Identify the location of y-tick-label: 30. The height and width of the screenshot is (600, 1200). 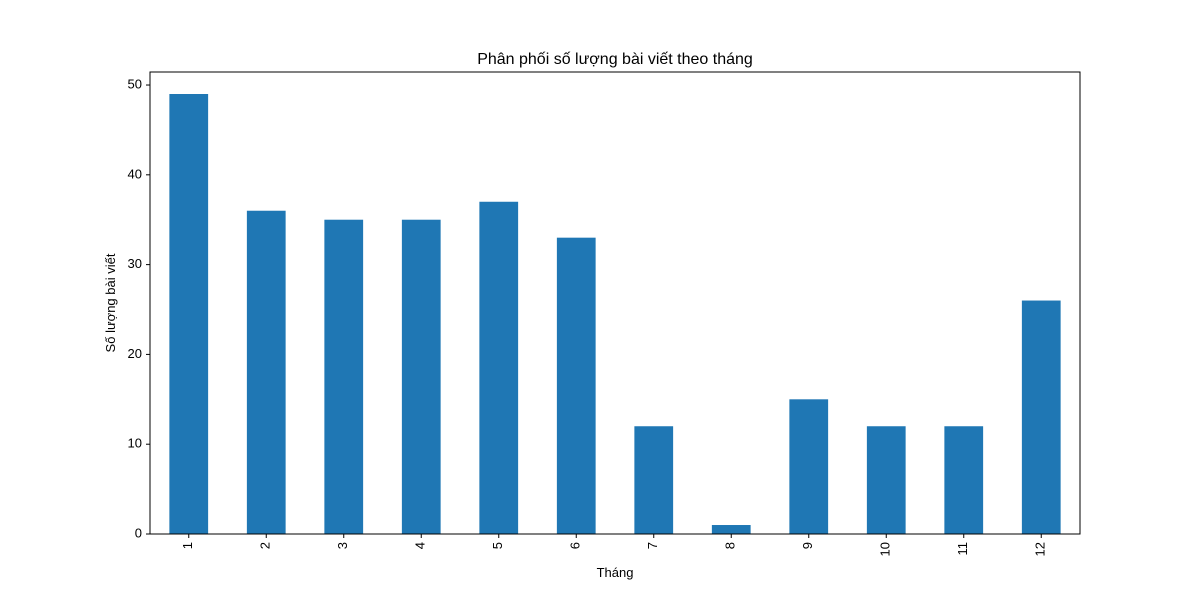
(135, 263).